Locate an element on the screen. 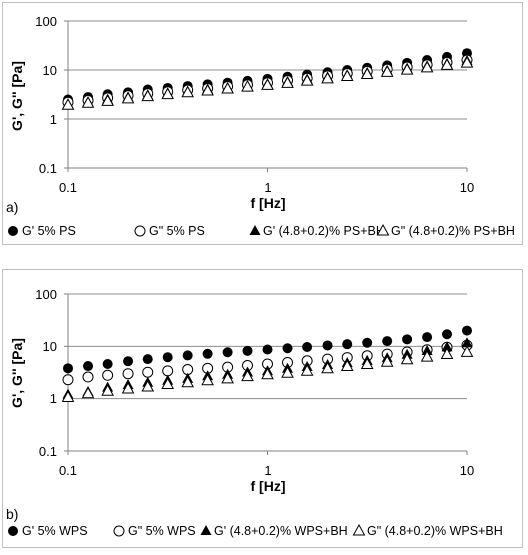 This screenshot has width=528, height=555. x-tick-label: 10 is located at coordinates (467, 470).